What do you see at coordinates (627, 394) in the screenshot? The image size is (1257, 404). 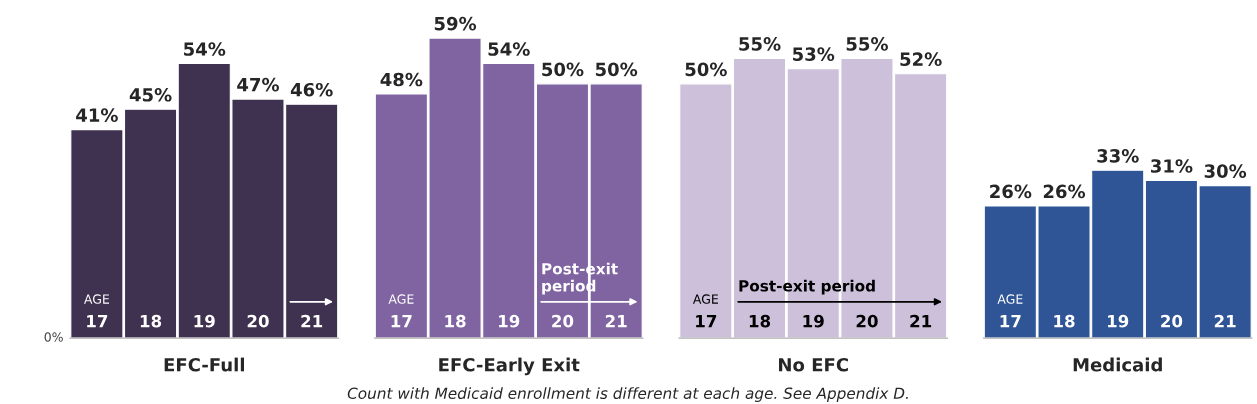 I see `text: Count with Medicaid enrollment is different at each age. See Appendix D.` at bounding box center [627, 394].